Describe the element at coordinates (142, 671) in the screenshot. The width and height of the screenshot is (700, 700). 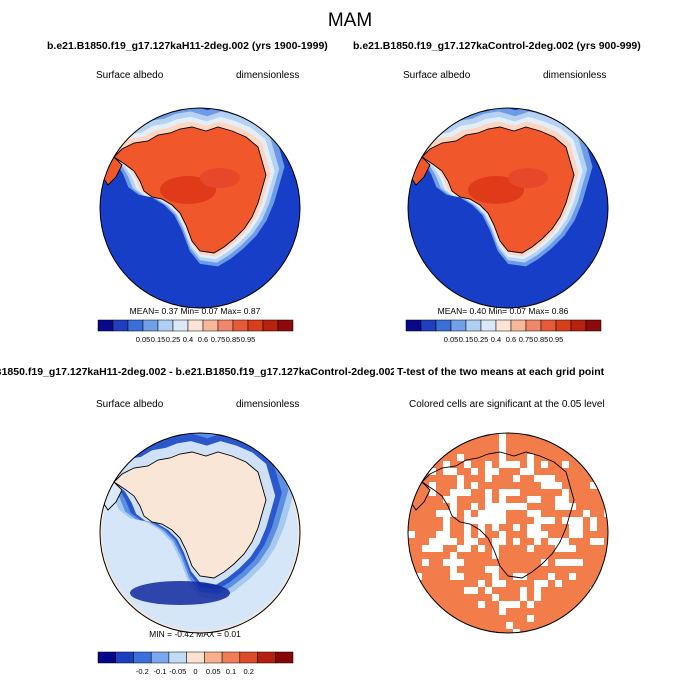
I see `colorbar-tick-label: -0.2` at that location.